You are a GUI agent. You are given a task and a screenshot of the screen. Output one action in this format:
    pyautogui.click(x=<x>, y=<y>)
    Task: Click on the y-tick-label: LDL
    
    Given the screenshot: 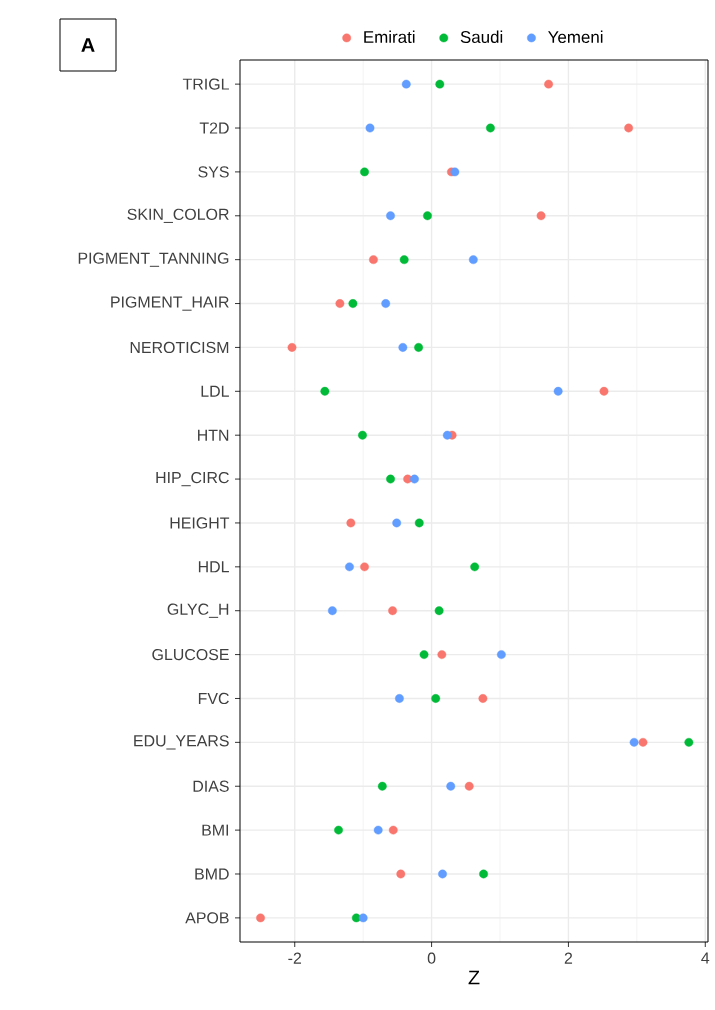 What is the action you would take?
    pyautogui.click(x=215, y=391)
    